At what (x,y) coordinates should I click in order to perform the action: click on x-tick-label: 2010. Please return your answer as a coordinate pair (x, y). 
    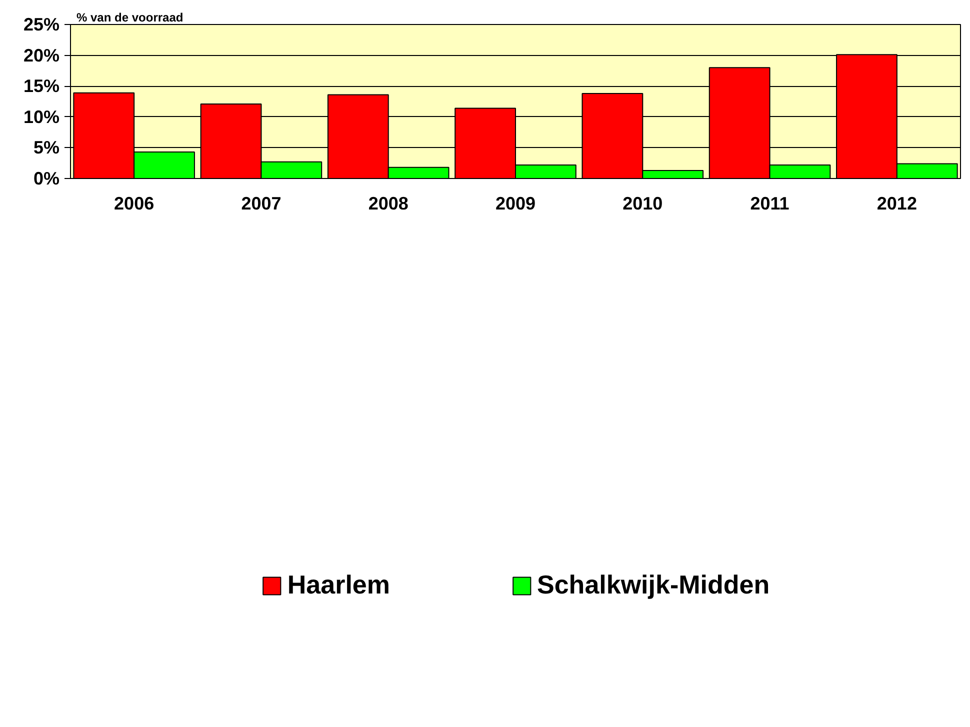
    Looking at the image, I should click on (642, 204).